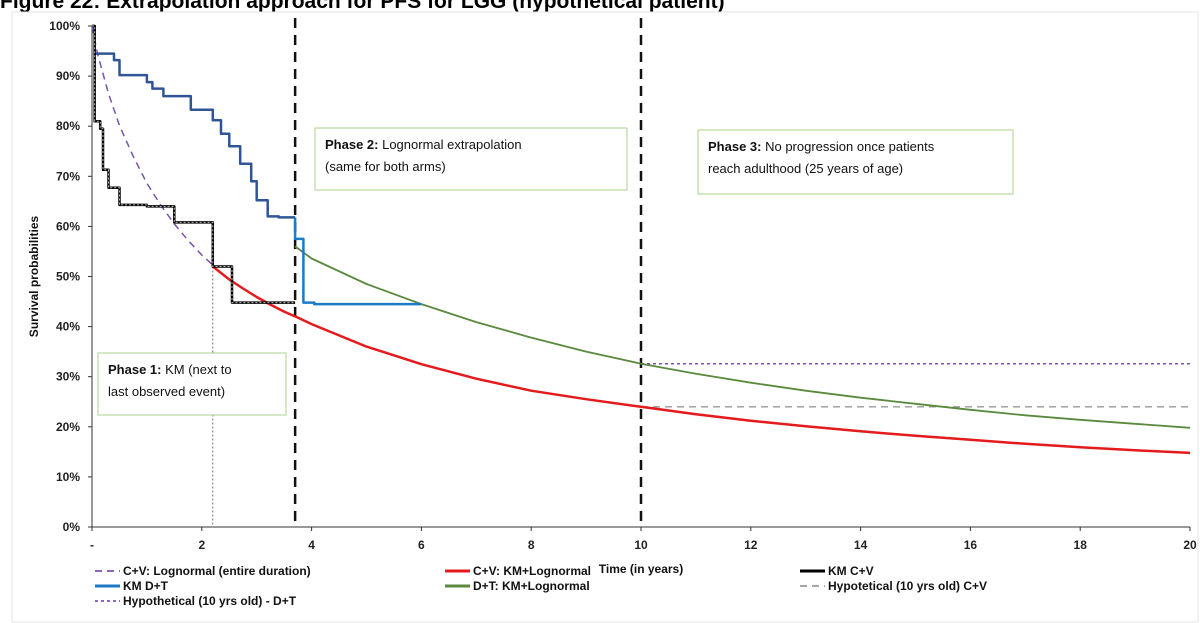  Describe the element at coordinates (68, 226) in the screenshot. I see `y-tick-label: 60%` at that location.